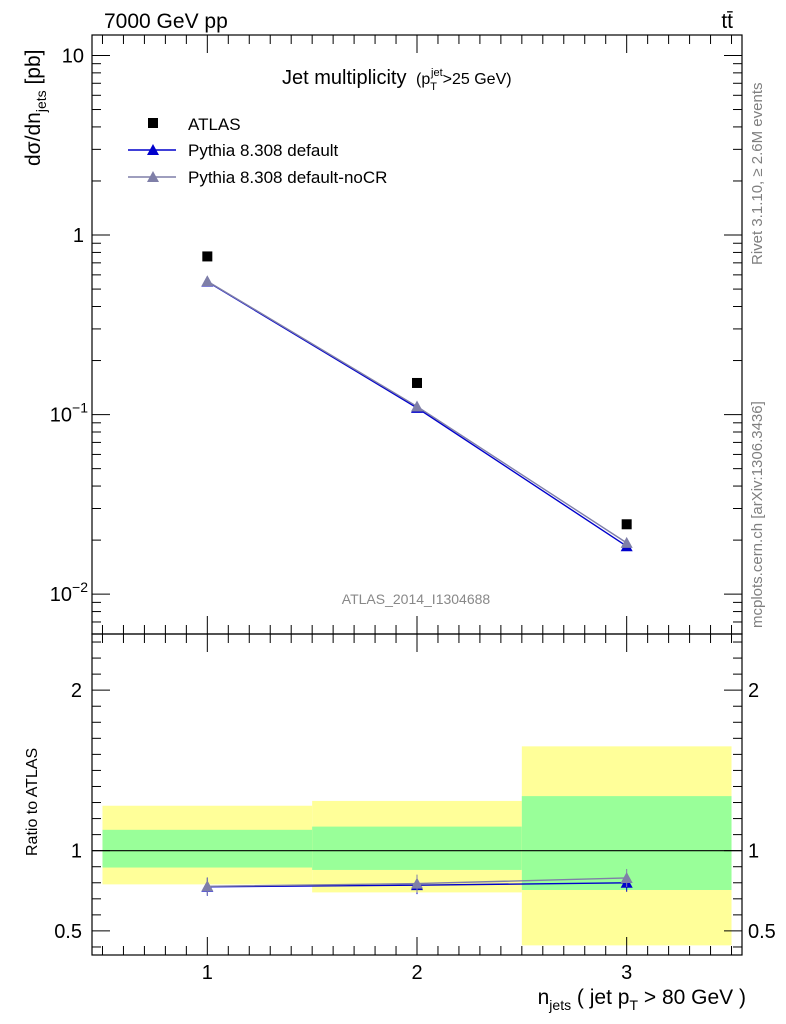 The image size is (786, 1024). Describe the element at coordinates (477, 79) in the screenshot. I see `chart-title-rest: >25 GeV)` at that location.